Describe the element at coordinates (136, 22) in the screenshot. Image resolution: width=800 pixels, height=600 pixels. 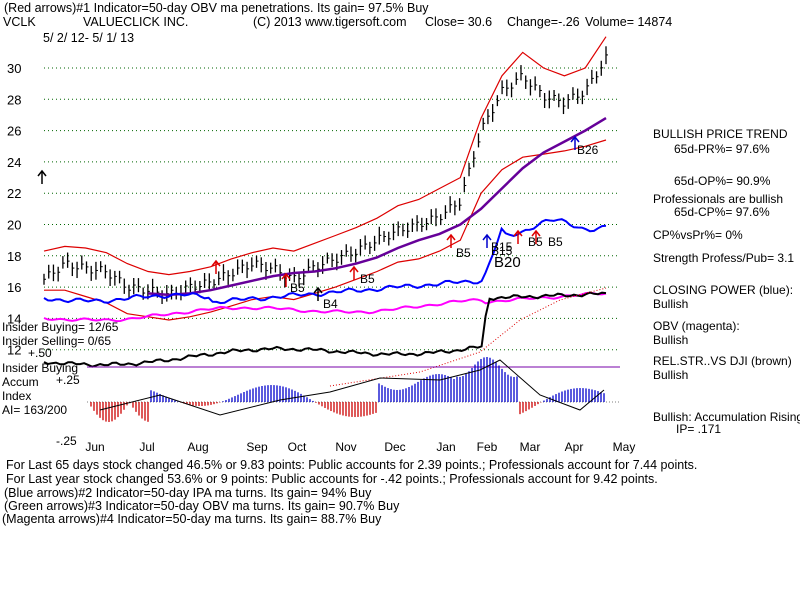
I see `company-name: VALUECLICK INC.` at that location.